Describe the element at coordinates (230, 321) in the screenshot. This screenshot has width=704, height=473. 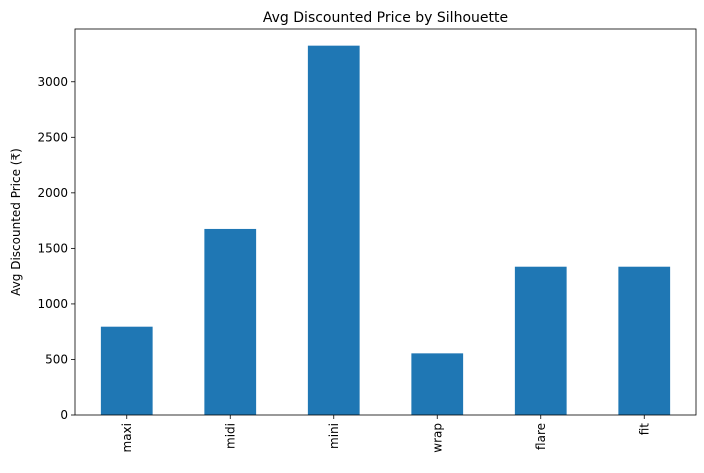
I see `bar-midi` at that location.